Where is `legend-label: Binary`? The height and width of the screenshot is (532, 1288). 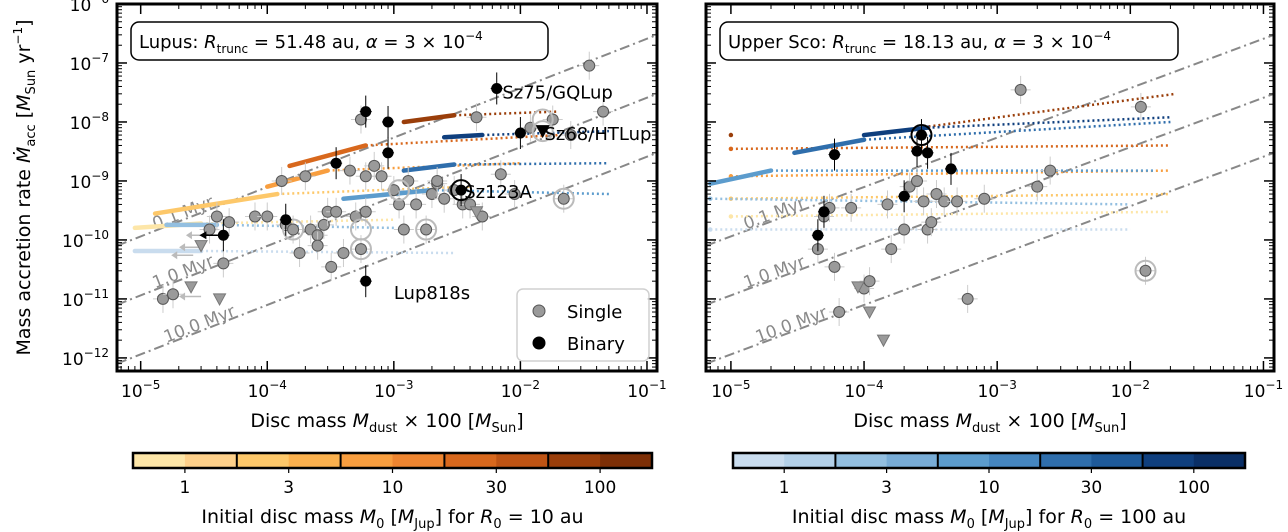 legend-label: Binary is located at coordinates (596, 344).